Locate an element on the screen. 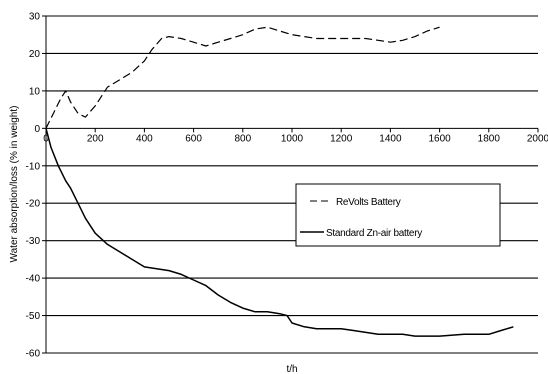 Image resolution: width=548 pixels, height=374 pixels. x-tick-label: 400 is located at coordinates (144, 138).